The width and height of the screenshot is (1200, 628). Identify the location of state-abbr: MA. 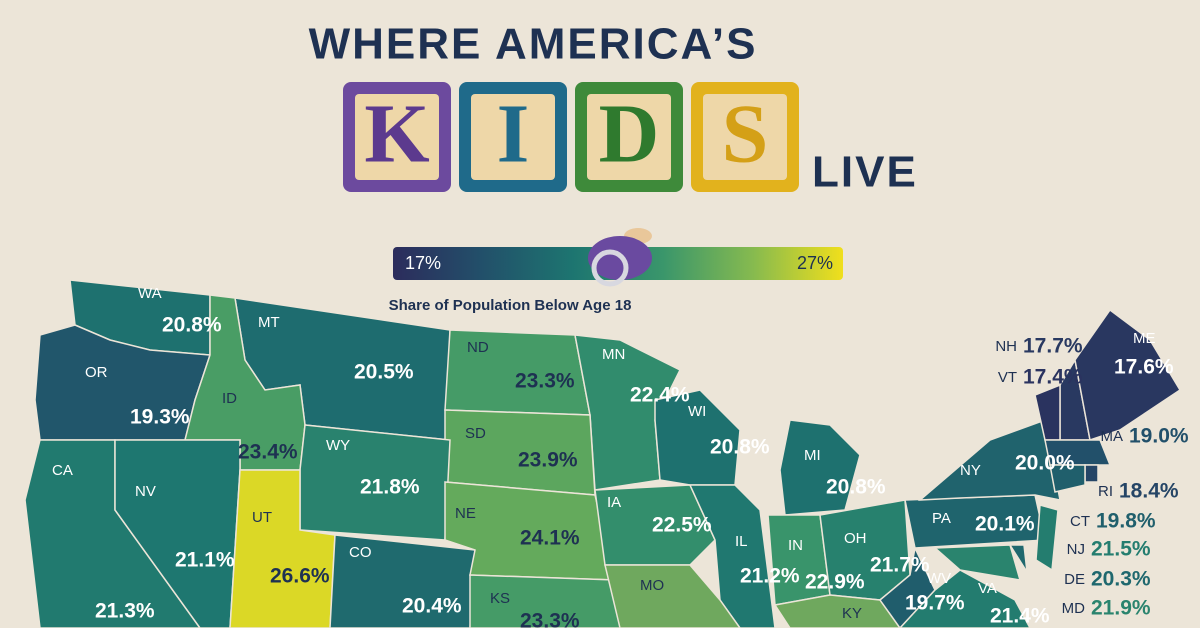
(1112, 436).